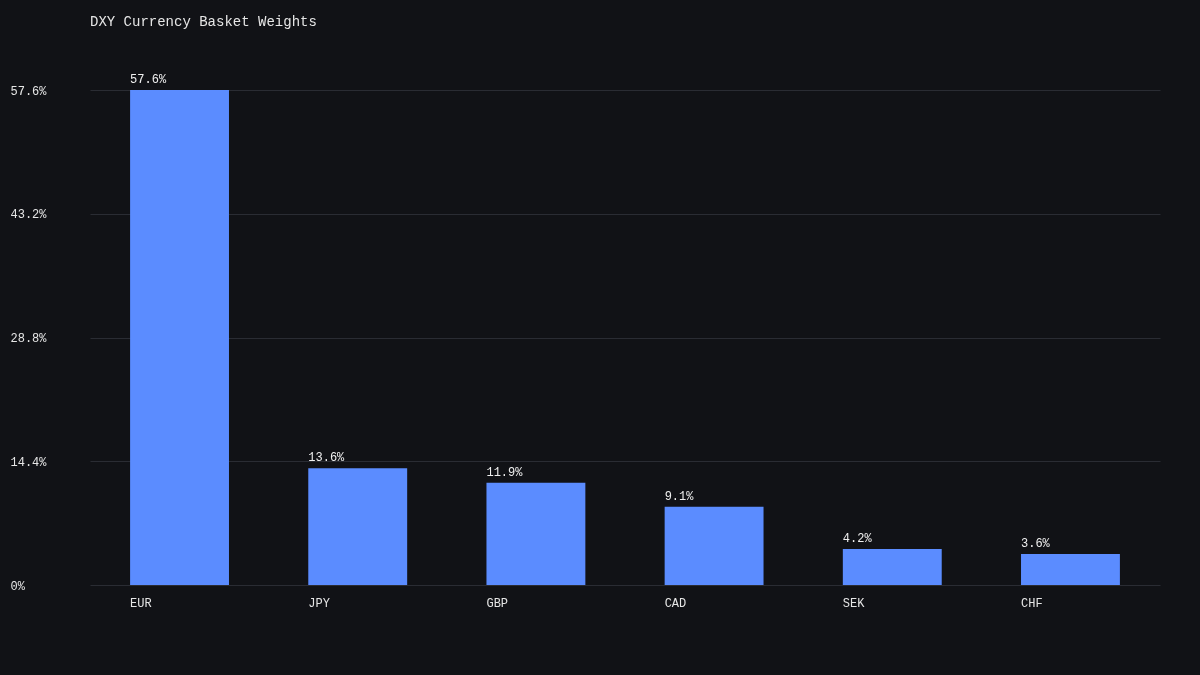 The image size is (1200, 675). What do you see at coordinates (29, 91) in the screenshot?
I see `y-tick-label: 57.6%` at bounding box center [29, 91].